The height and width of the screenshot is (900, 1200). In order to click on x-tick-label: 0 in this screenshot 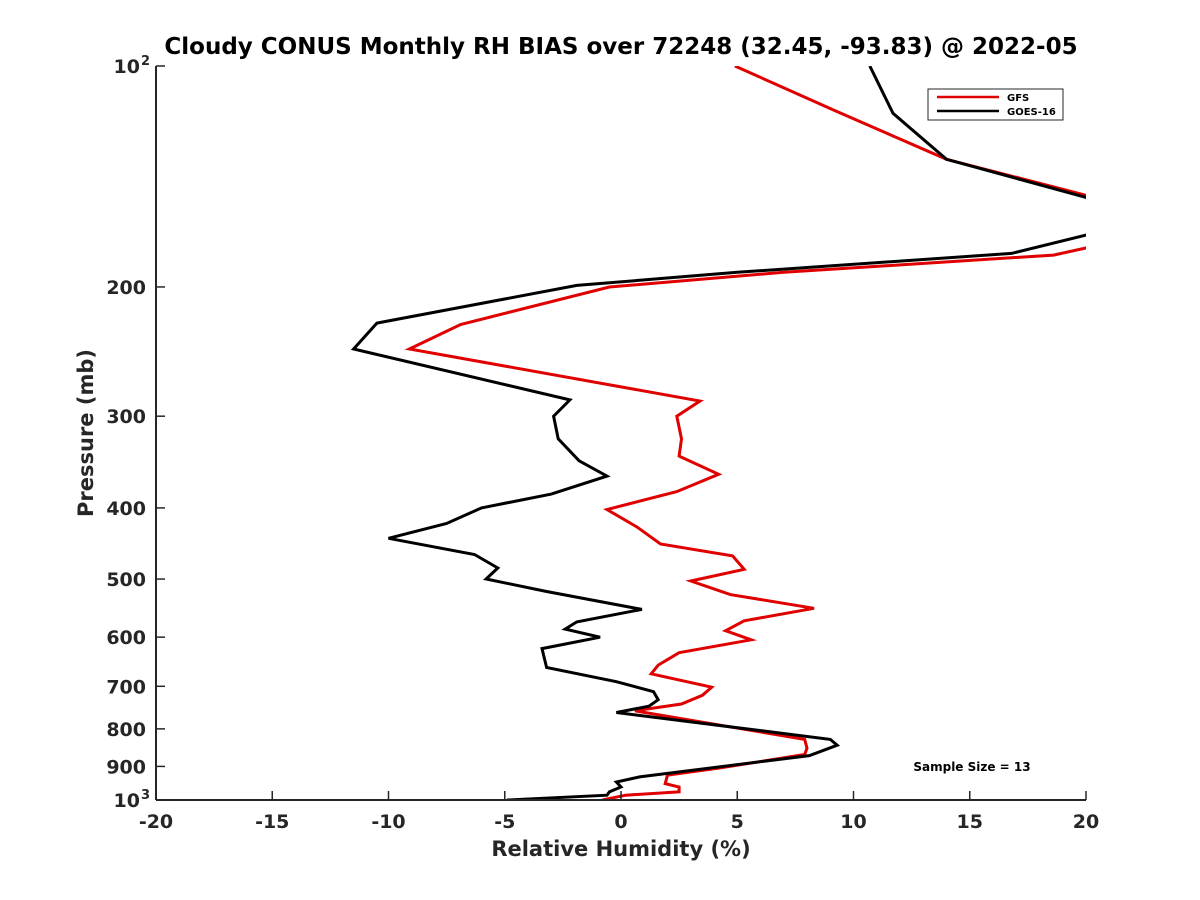, I will do `click(620, 822)`.